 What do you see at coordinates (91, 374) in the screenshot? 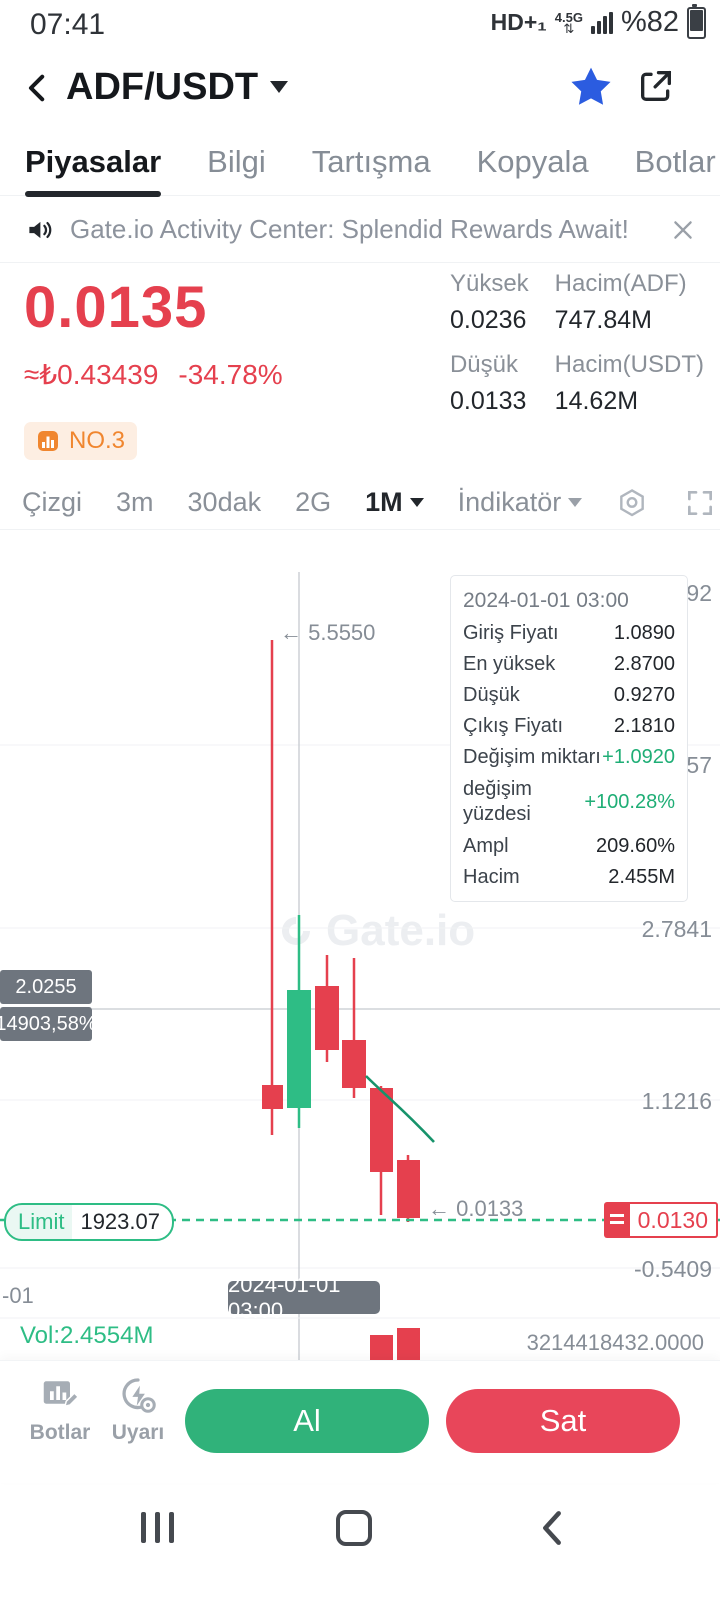
I see `fiat-equivalent: ≈₺0.43439` at bounding box center [91, 374].